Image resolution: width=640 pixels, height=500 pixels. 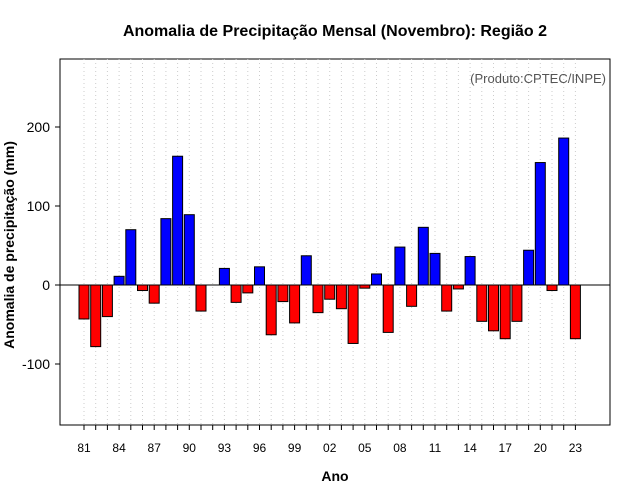 I want to click on bar-2023, so click(x=575, y=312).